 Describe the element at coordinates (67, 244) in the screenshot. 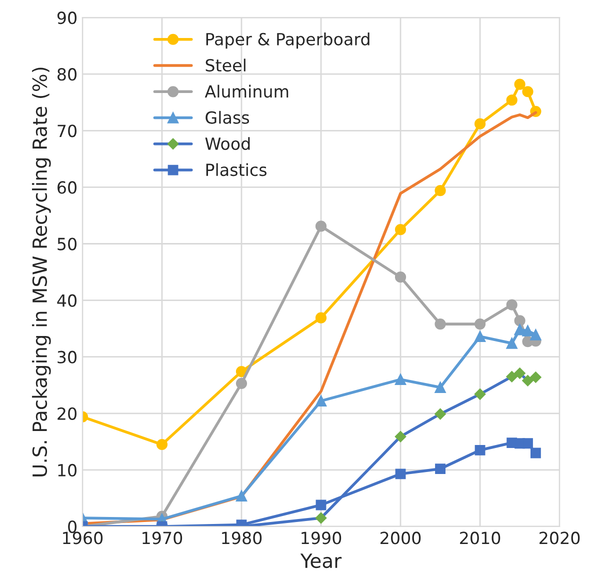

I see `y-tick-label: 50` at that location.